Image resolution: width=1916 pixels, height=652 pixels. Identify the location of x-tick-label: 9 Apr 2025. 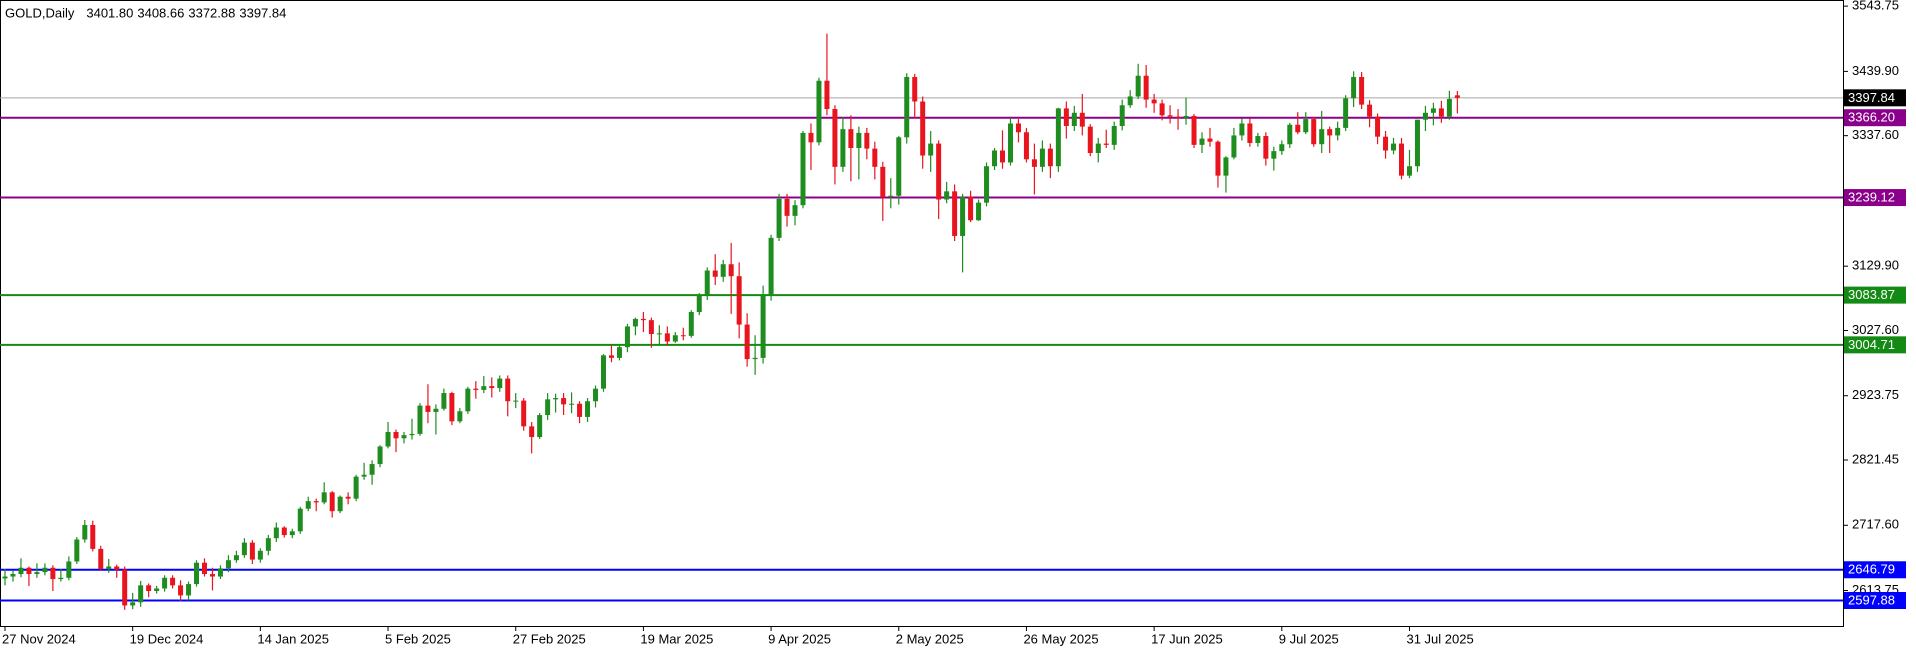
(799, 638).